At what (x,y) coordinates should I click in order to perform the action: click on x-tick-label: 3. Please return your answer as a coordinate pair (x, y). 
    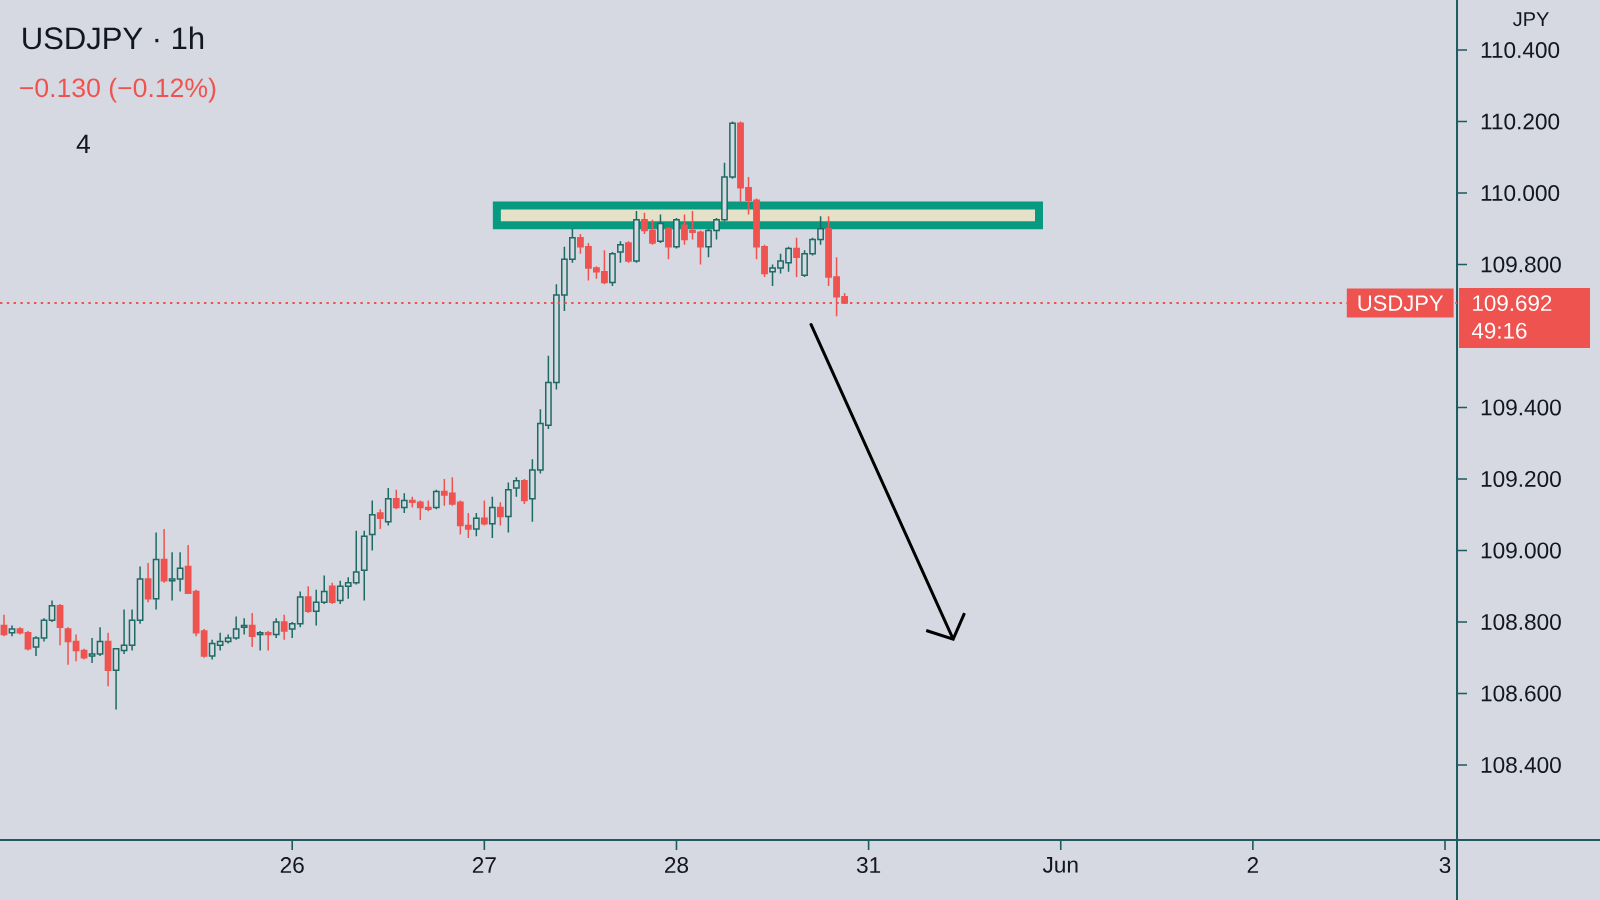
    Looking at the image, I should click on (1445, 865).